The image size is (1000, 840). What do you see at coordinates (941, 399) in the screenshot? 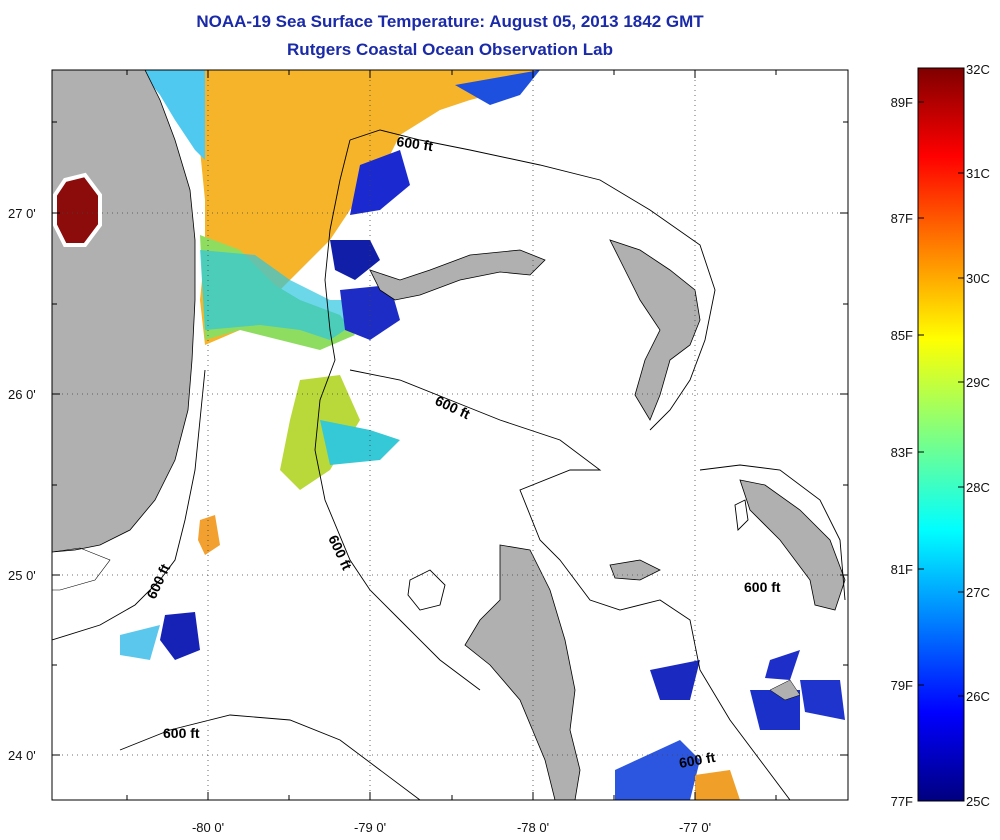
I see `colorbar-ticks` at bounding box center [941, 399].